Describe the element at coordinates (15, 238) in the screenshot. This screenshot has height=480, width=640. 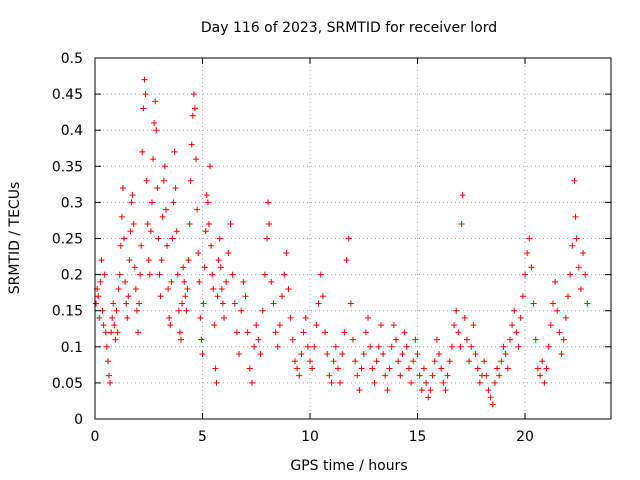
I see `y-axis-label: SRMTID / TECUs` at that location.